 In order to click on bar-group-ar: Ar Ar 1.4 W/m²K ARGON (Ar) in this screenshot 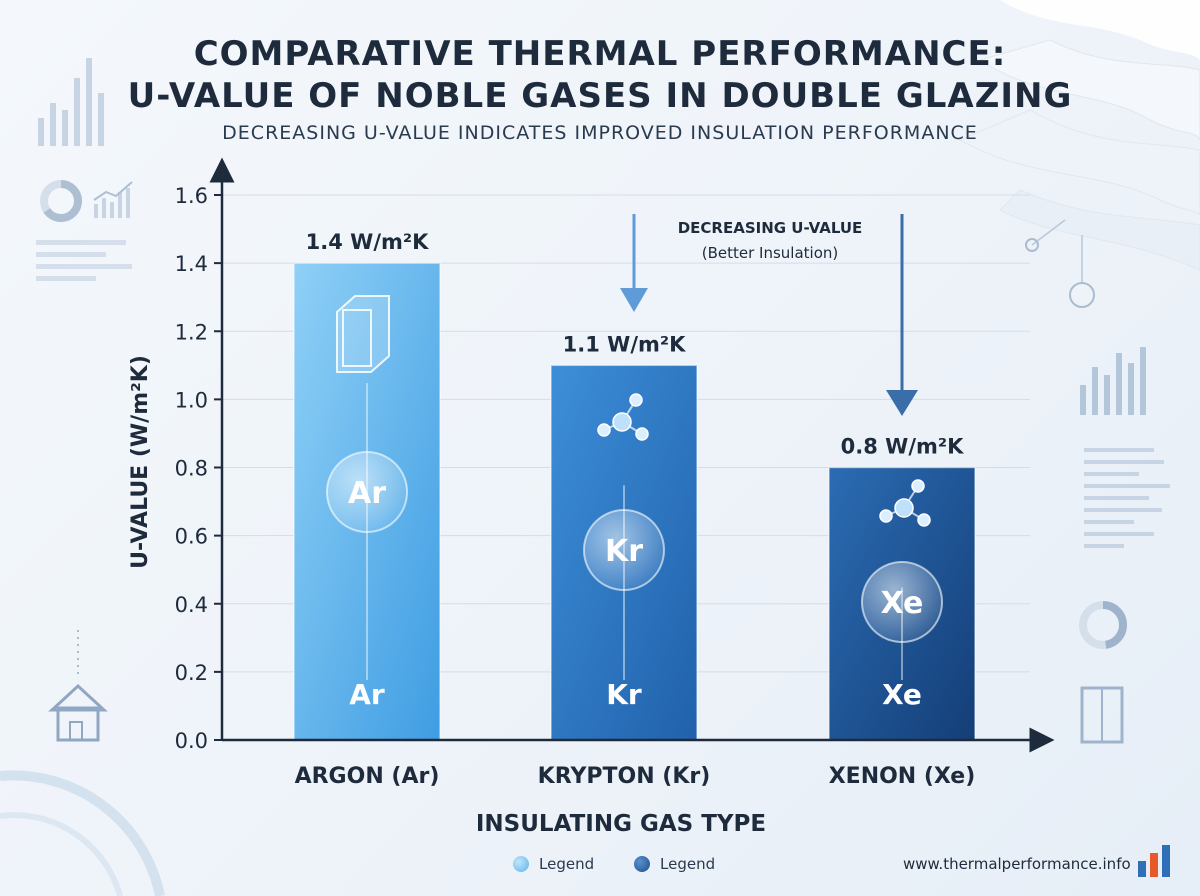, I will do `click(367, 509)`.